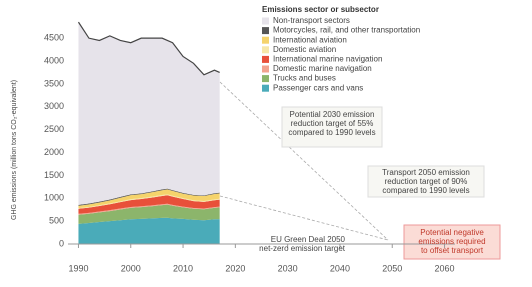  Describe the element at coordinates (445, 268) in the screenshot. I see `x-tick-label: 2060` at that location.